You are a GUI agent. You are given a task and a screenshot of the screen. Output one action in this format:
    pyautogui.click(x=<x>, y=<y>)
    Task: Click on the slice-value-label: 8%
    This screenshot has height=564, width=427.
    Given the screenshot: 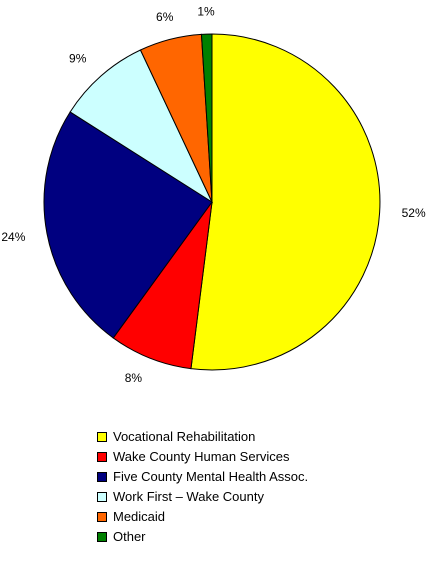 What is the action you would take?
    pyautogui.click(x=134, y=378)
    